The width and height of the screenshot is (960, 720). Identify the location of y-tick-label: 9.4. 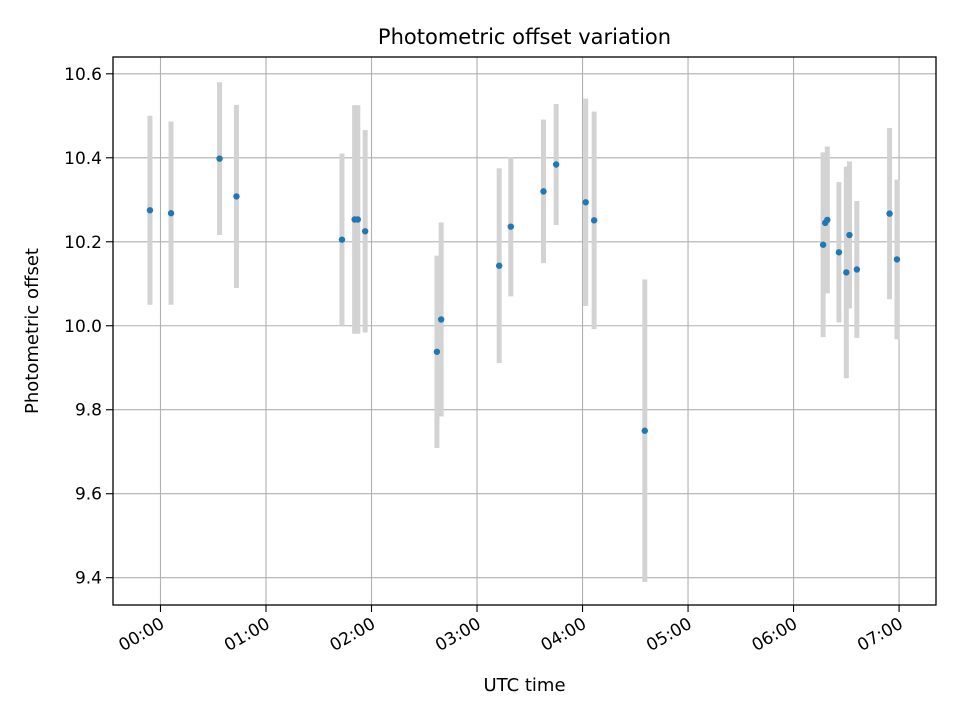
(88, 579).